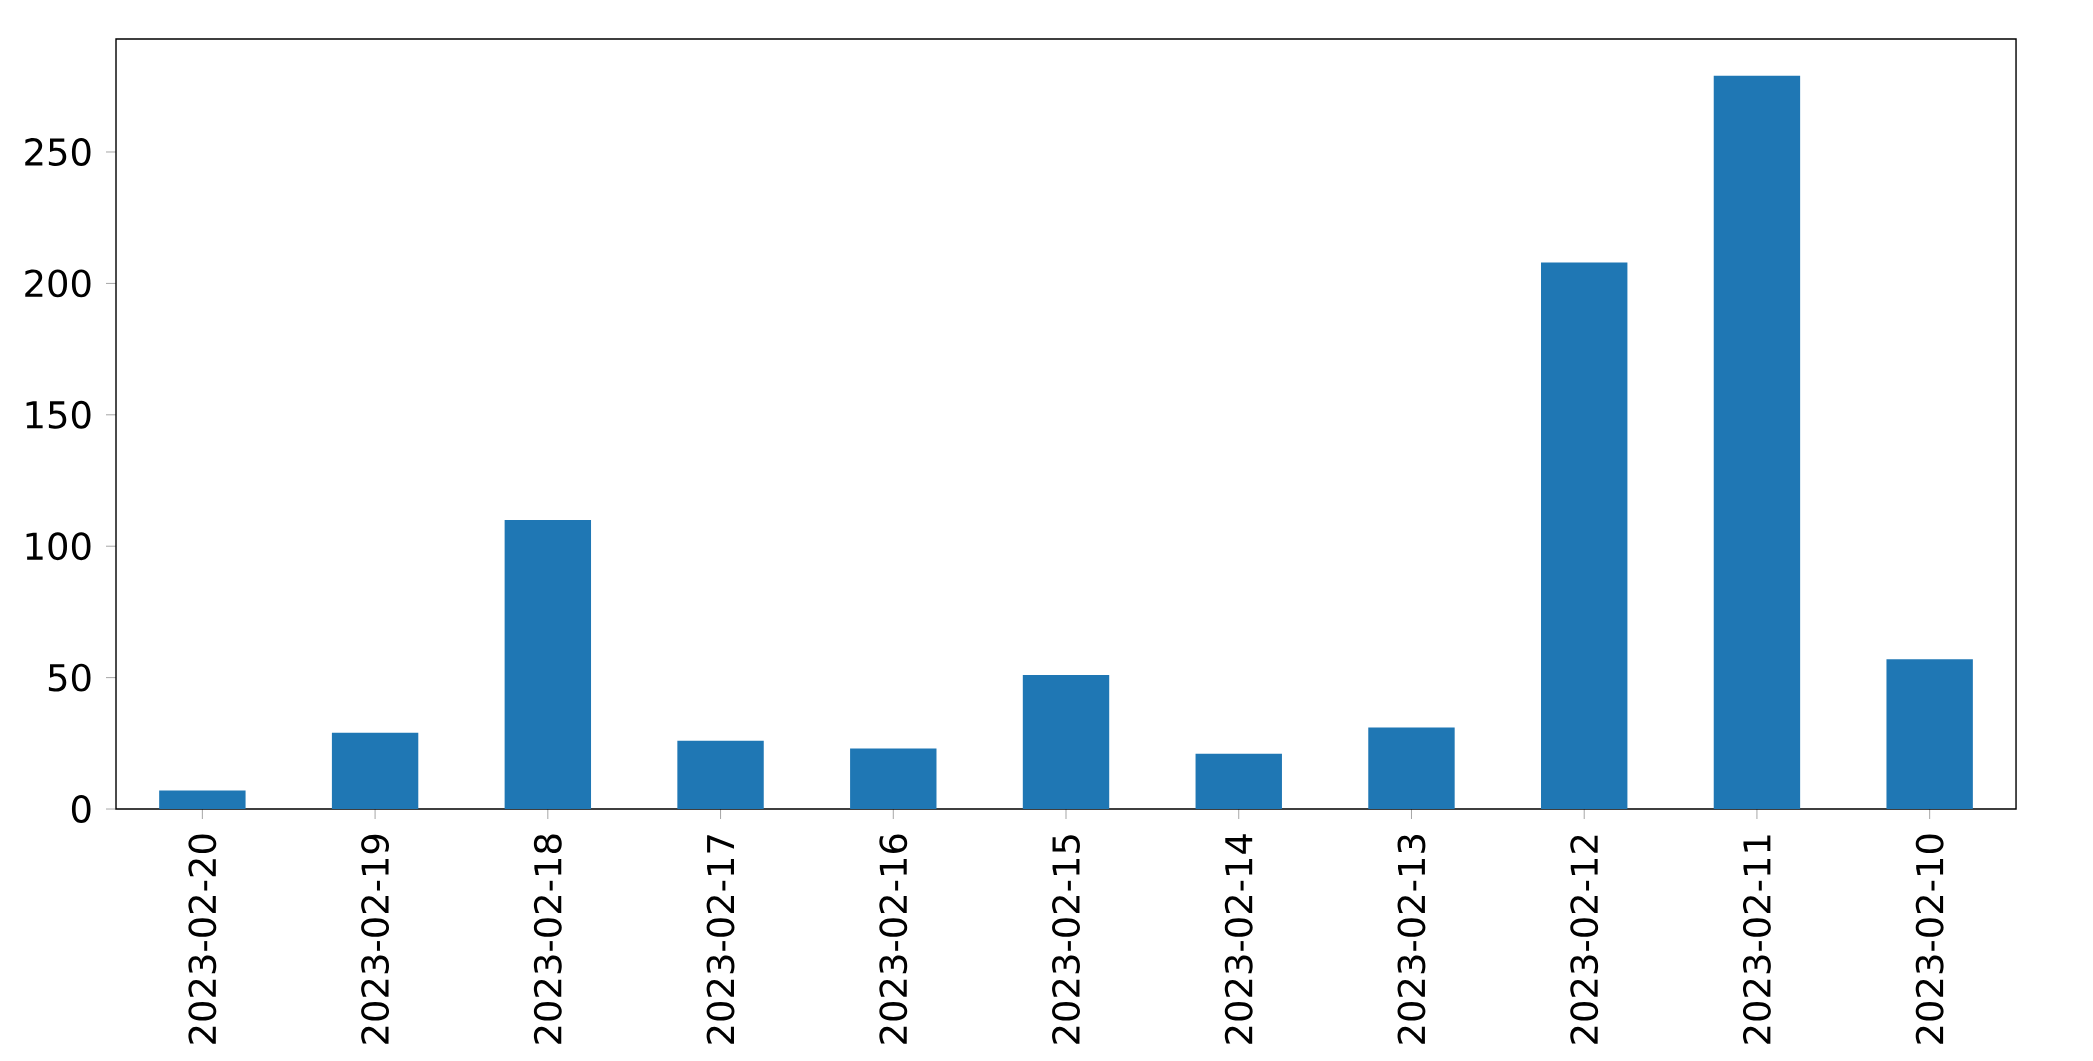  I want to click on x-tick-label: 2023-02-19, so click(375, 939).